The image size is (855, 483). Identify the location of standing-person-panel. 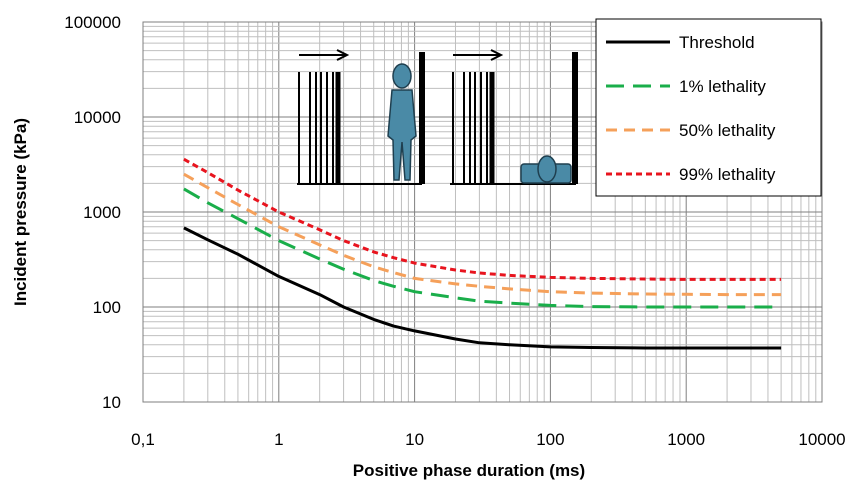
(361, 117).